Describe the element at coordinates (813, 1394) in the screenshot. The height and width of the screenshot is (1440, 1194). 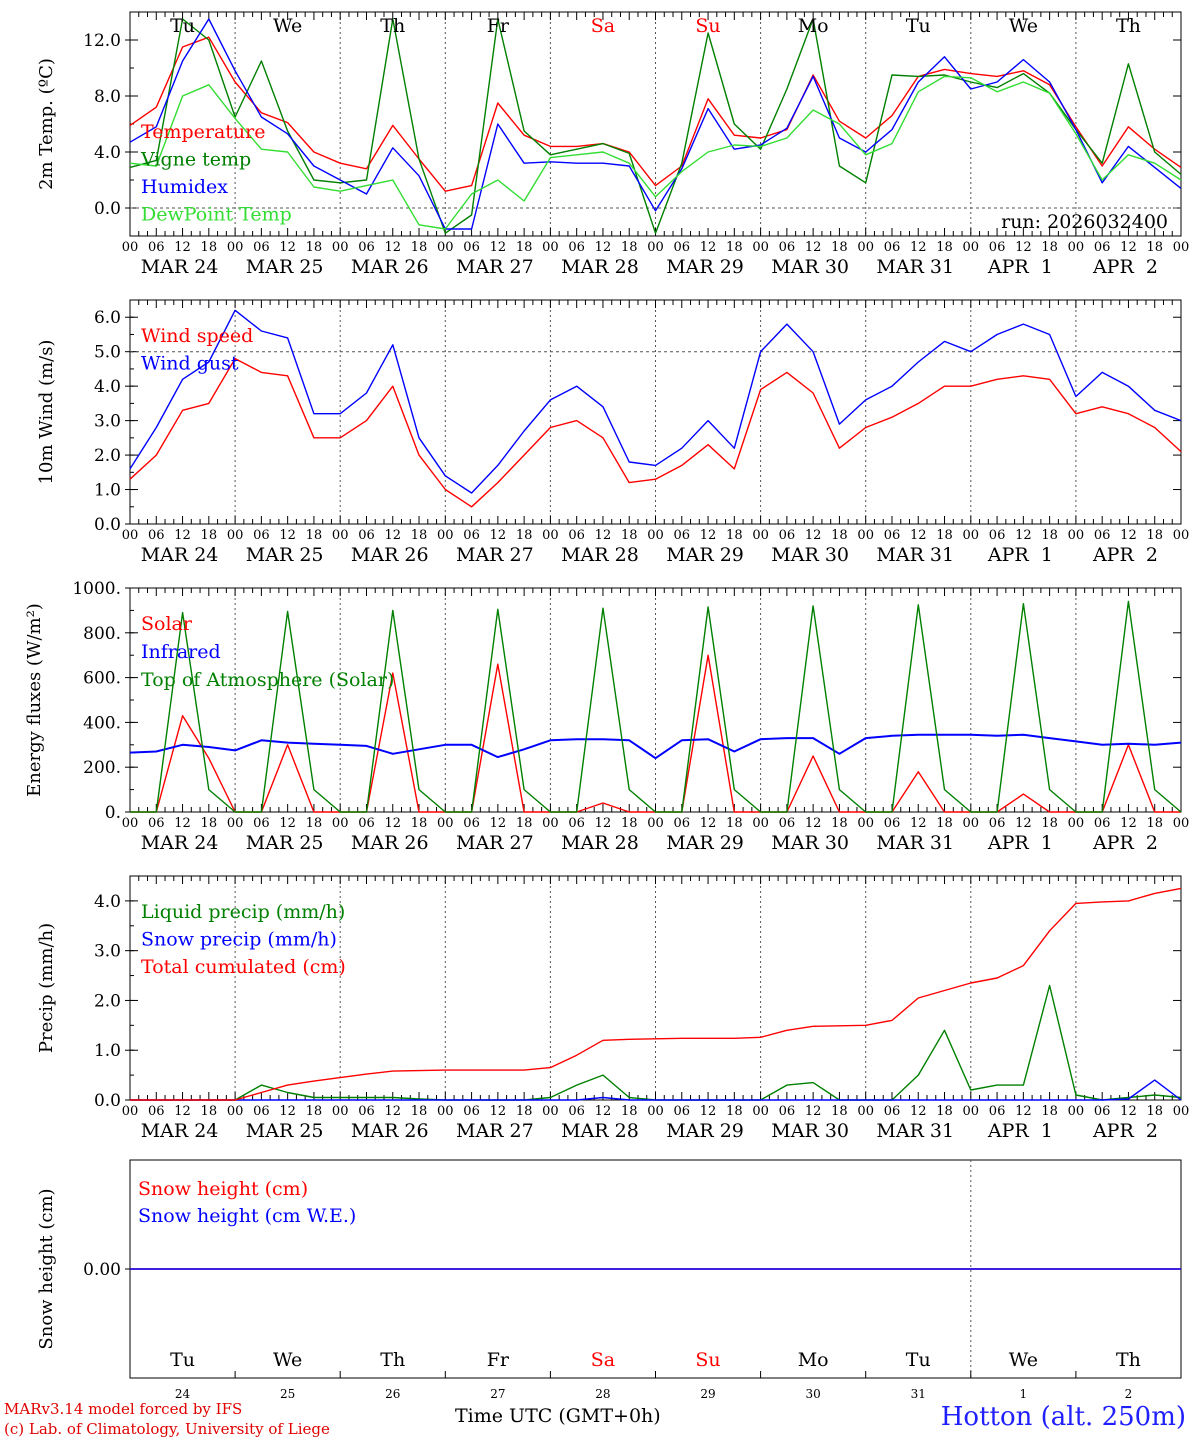
I see `day-number-label: 30` at that location.